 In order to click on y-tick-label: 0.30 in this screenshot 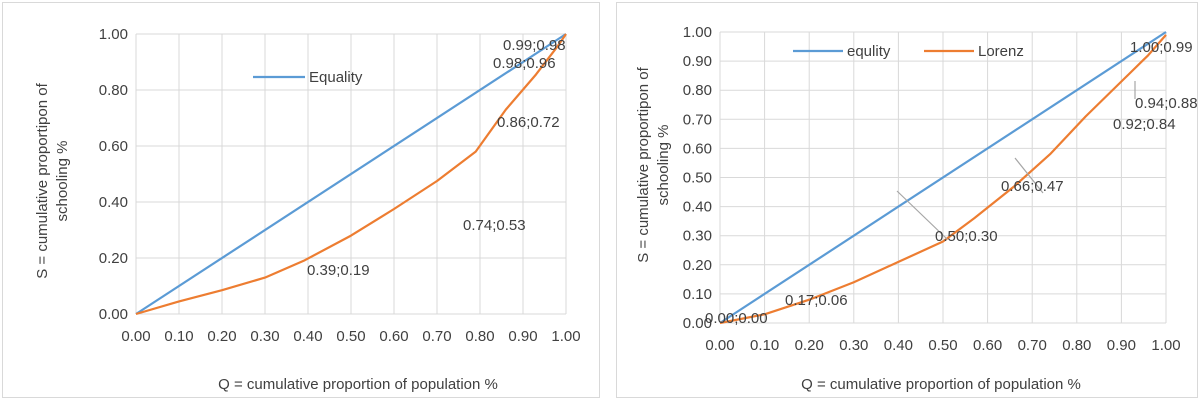, I will do `click(697, 236)`.